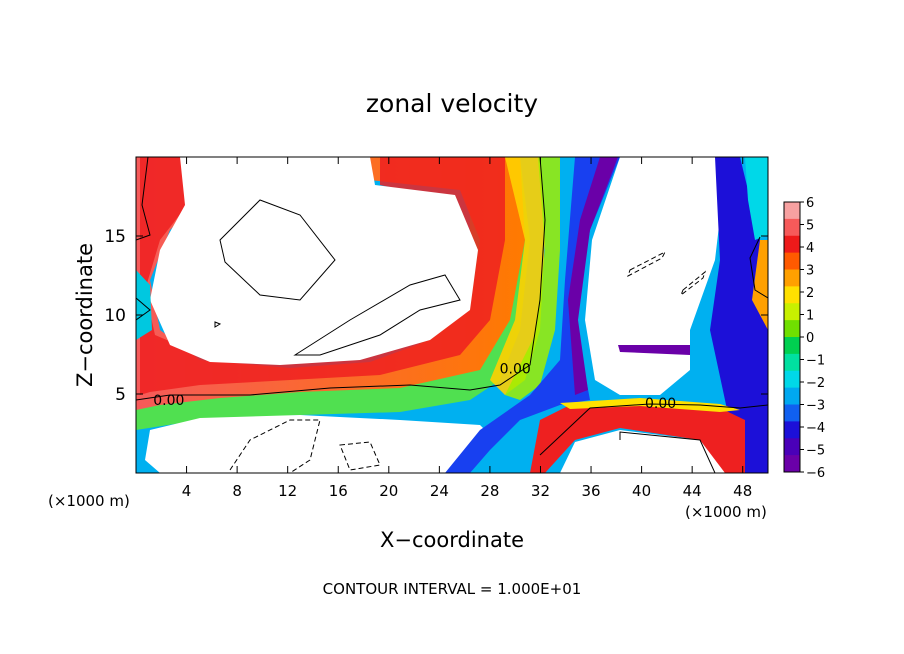  What do you see at coordinates (89, 501) in the screenshot?
I see `x-unit-label-left: (×1000 m)` at bounding box center [89, 501].